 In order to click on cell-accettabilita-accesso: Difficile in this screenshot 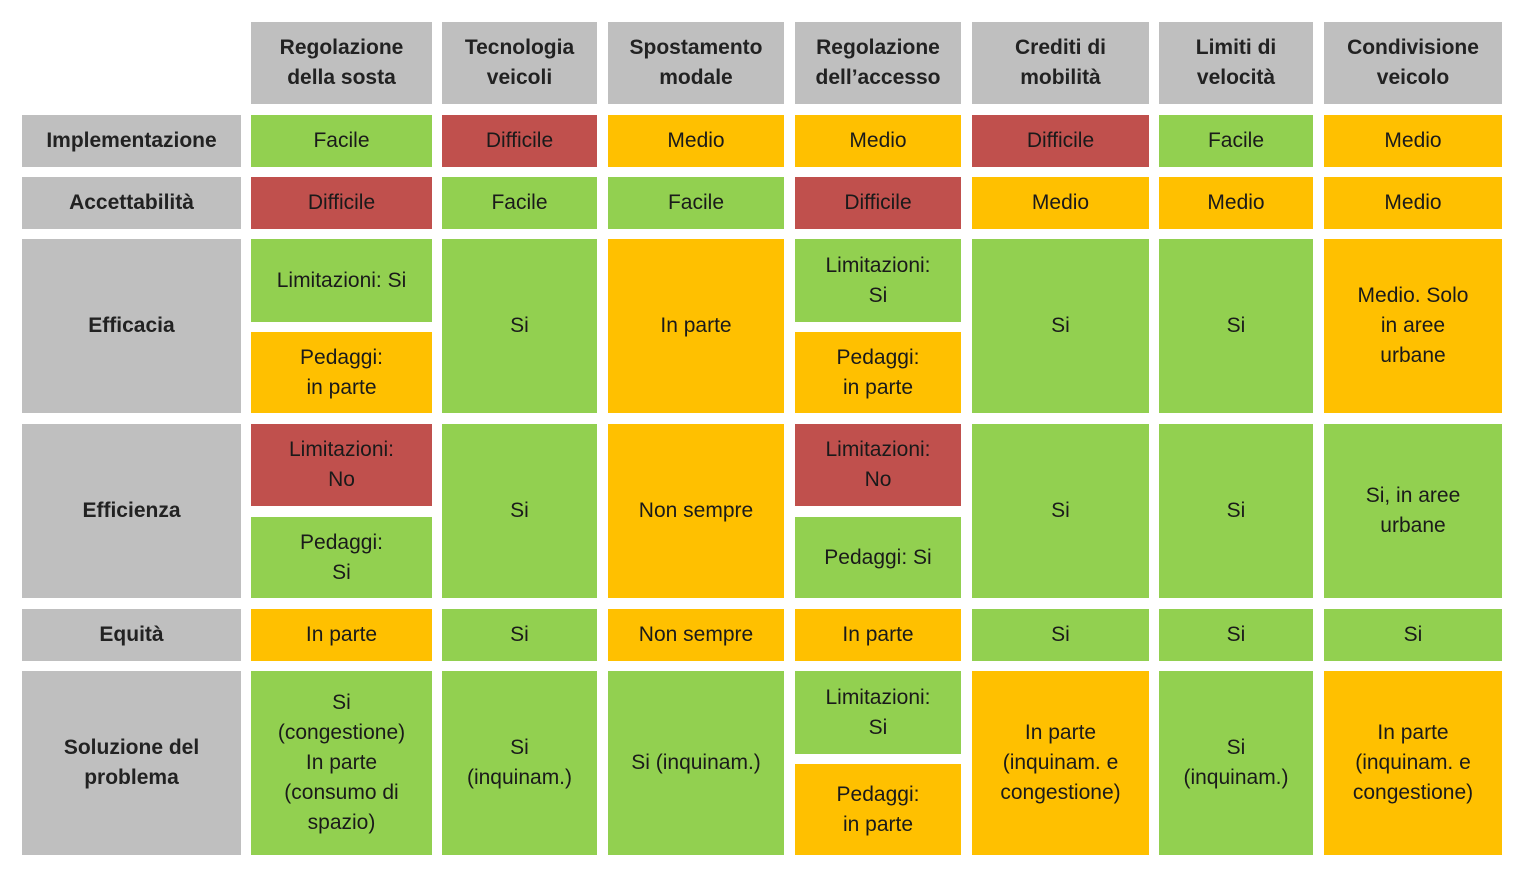, I will do `click(878, 203)`.